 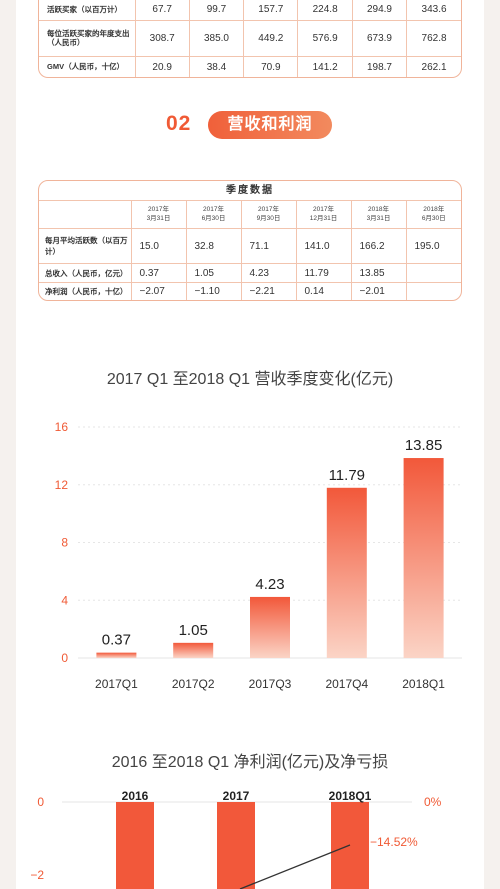 I want to click on y-tick-label: 4, so click(x=64, y=600).